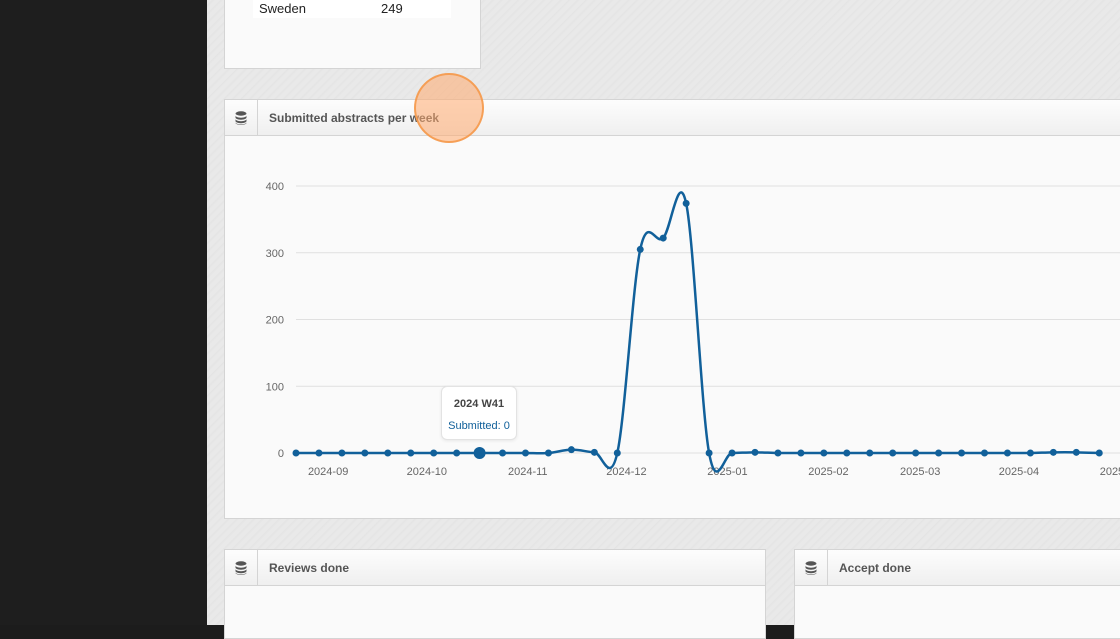  I want to click on table-row: Sweden 249, so click(352, 9).